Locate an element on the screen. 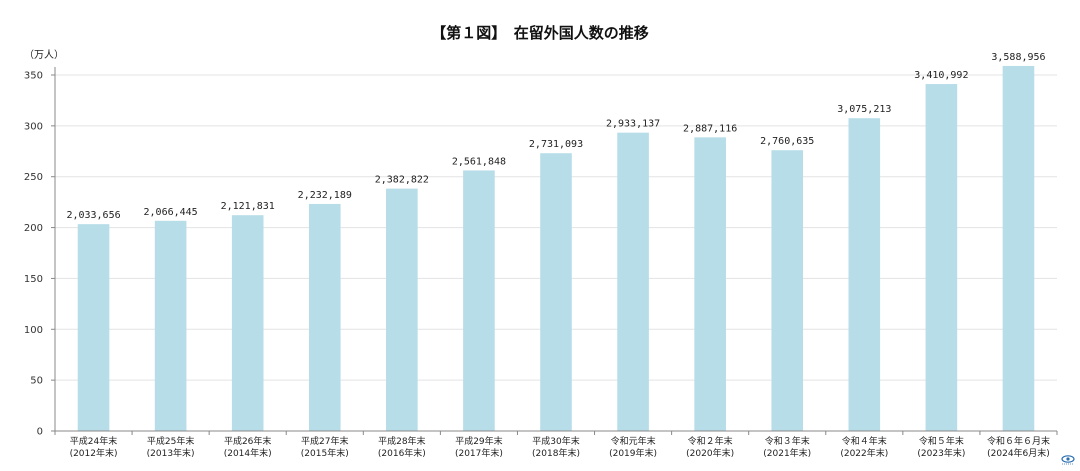  data-label: 2,760,635 is located at coordinates (787, 141).